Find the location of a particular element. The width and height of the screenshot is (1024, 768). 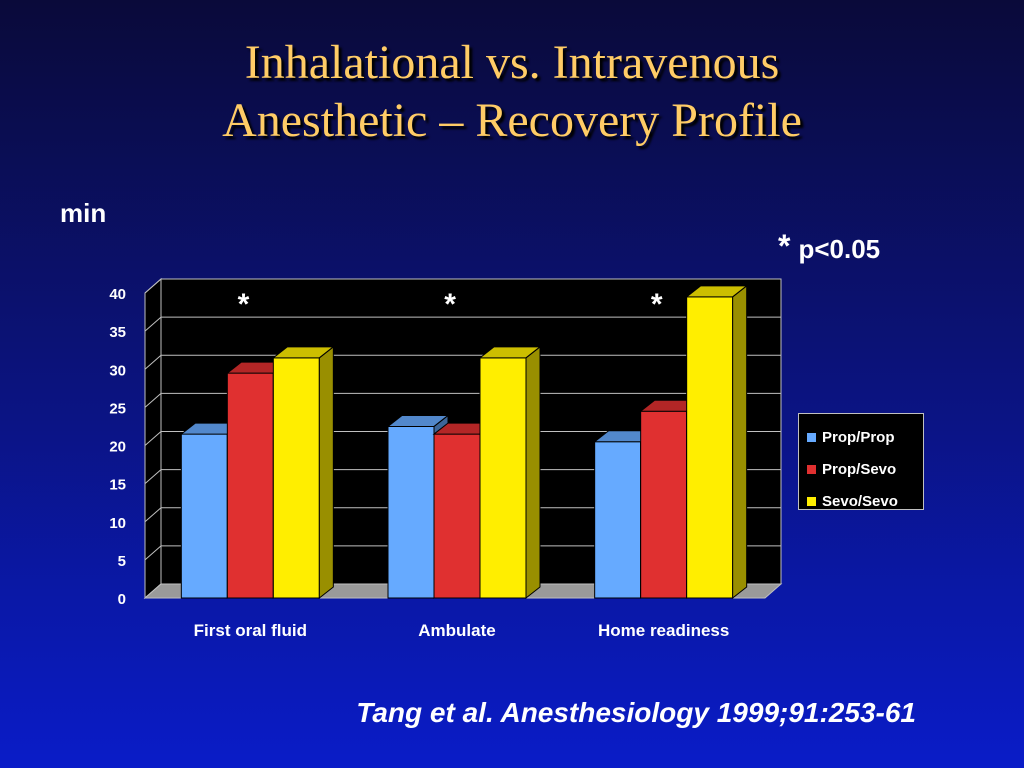

legend-item-prop-prop: Prop/Prop is located at coordinates (865, 437).